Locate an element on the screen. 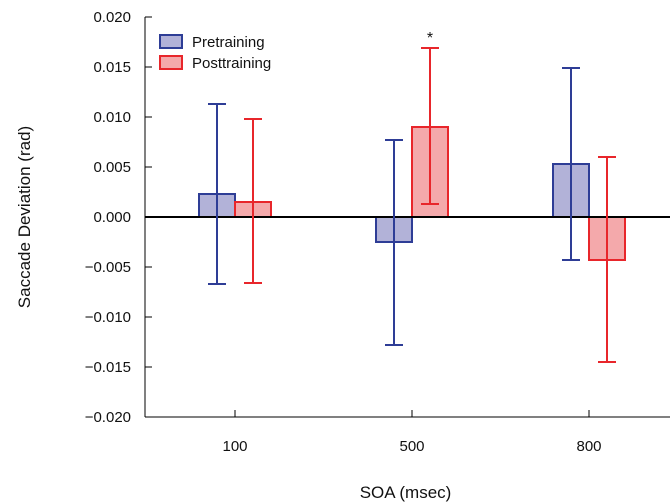 The width and height of the screenshot is (670, 504). legend: Pretraining Posttraining is located at coordinates (215, 53).